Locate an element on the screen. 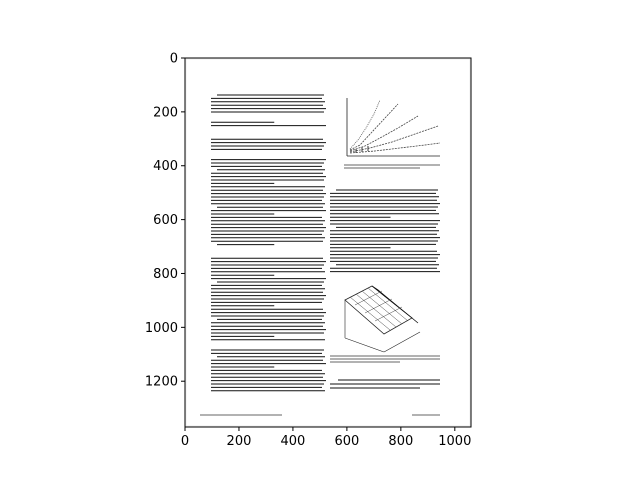 This screenshot has height=480, width=640. y-tick-label: 600 is located at coordinates (165, 220).